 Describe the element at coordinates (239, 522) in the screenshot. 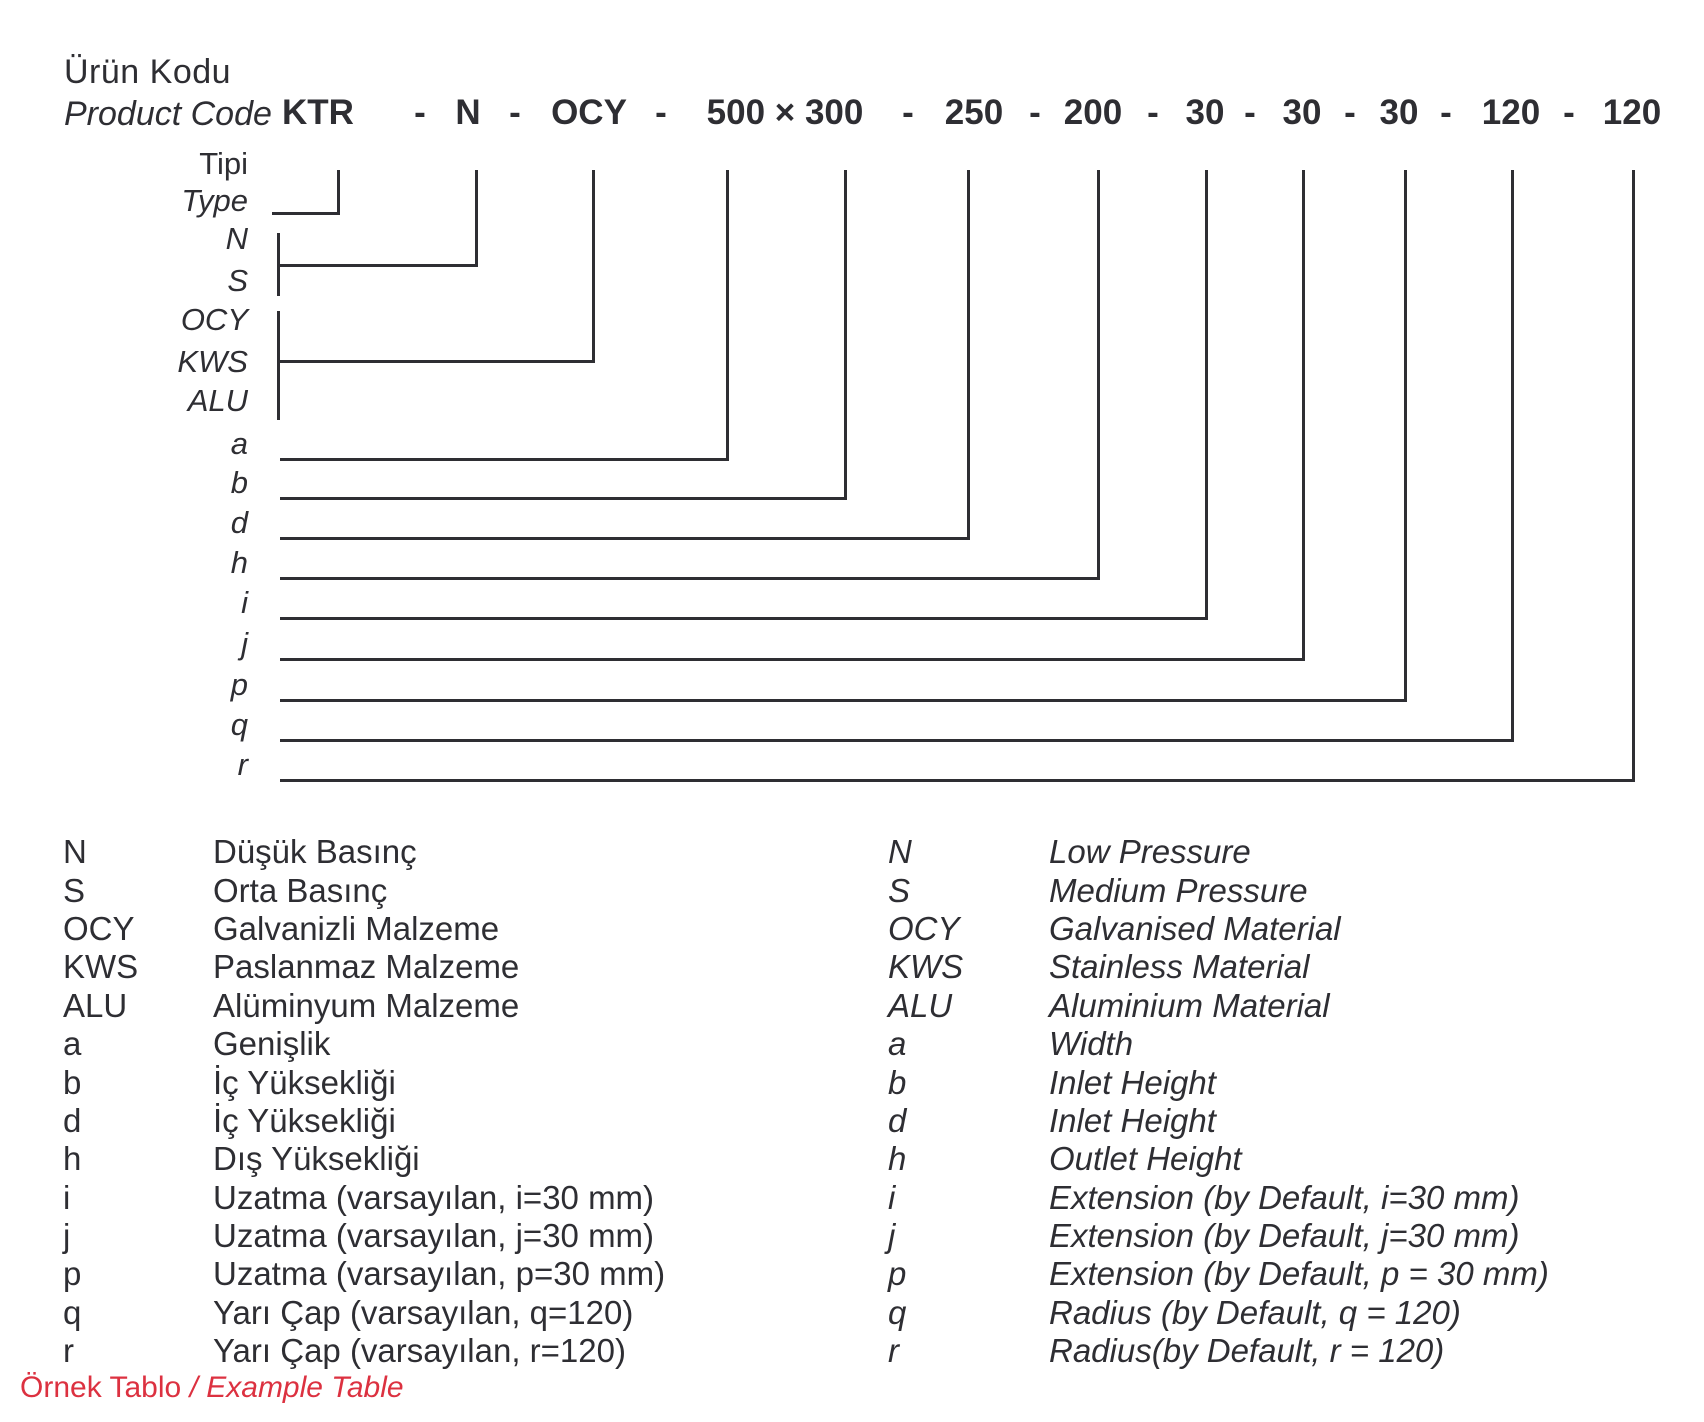

I see `branch-label-d: d` at that location.